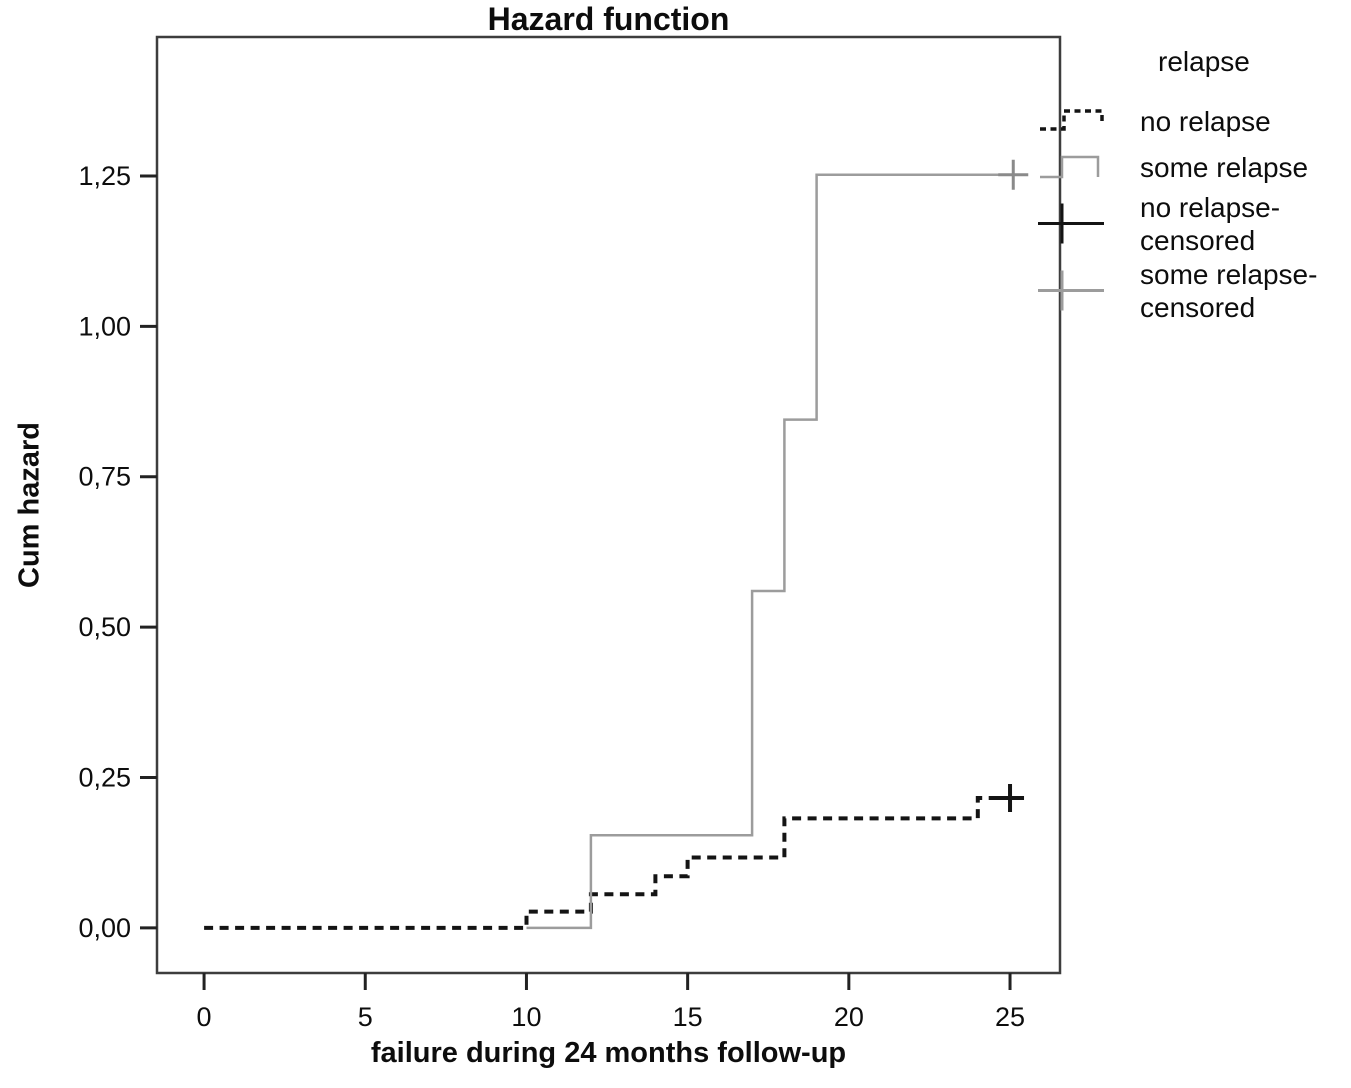  What do you see at coordinates (1210, 223) in the screenshot?
I see `legend-entry-label: no relapse-censored` at bounding box center [1210, 223].